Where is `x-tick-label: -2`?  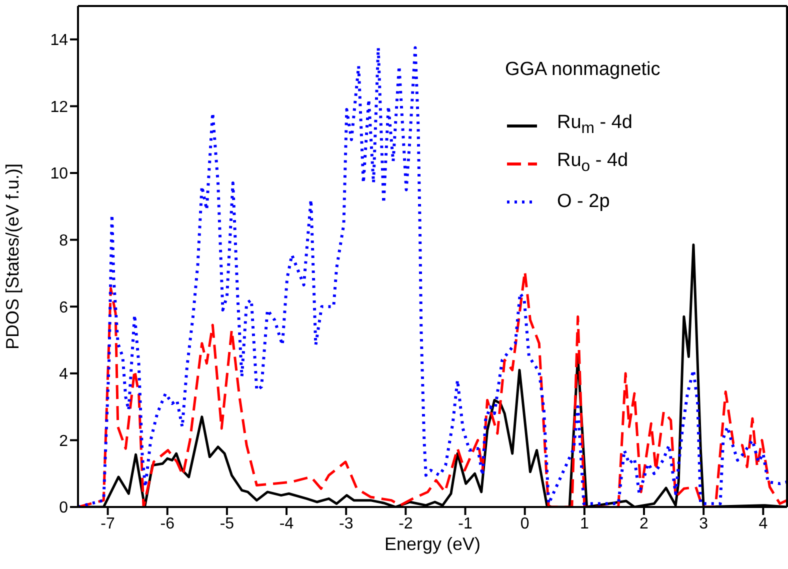 x-tick-label: -2 is located at coordinates (405, 523).